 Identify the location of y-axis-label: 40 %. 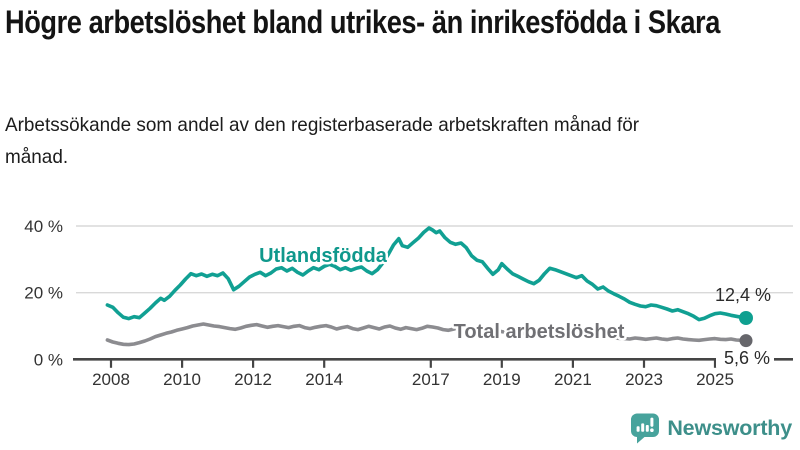
(43, 226).